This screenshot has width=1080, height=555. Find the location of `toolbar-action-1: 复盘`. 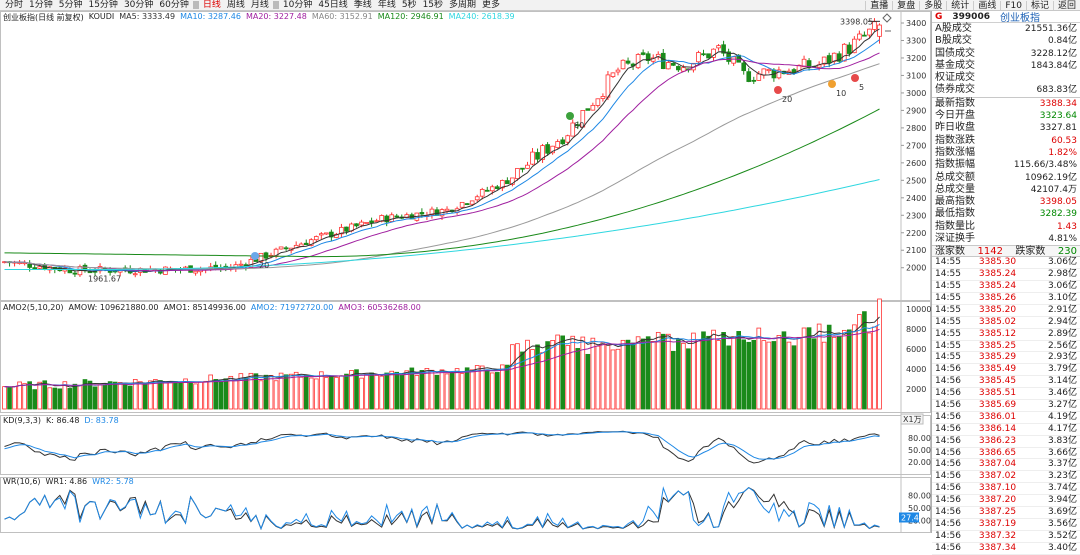

toolbar-action-1: 复盘 is located at coordinates (905, 5).